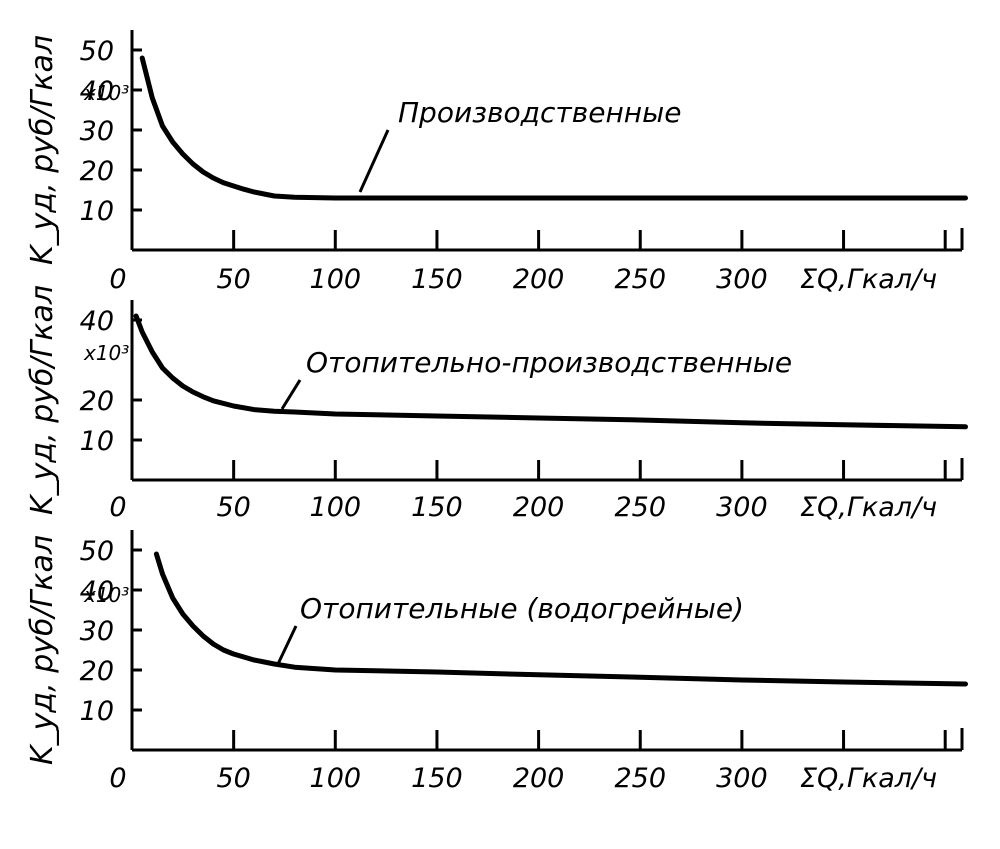  What do you see at coordinates (549, 362) in the screenshot?
I see `curve-label: Отопительно-производственные` at bounding box center [549, 362].